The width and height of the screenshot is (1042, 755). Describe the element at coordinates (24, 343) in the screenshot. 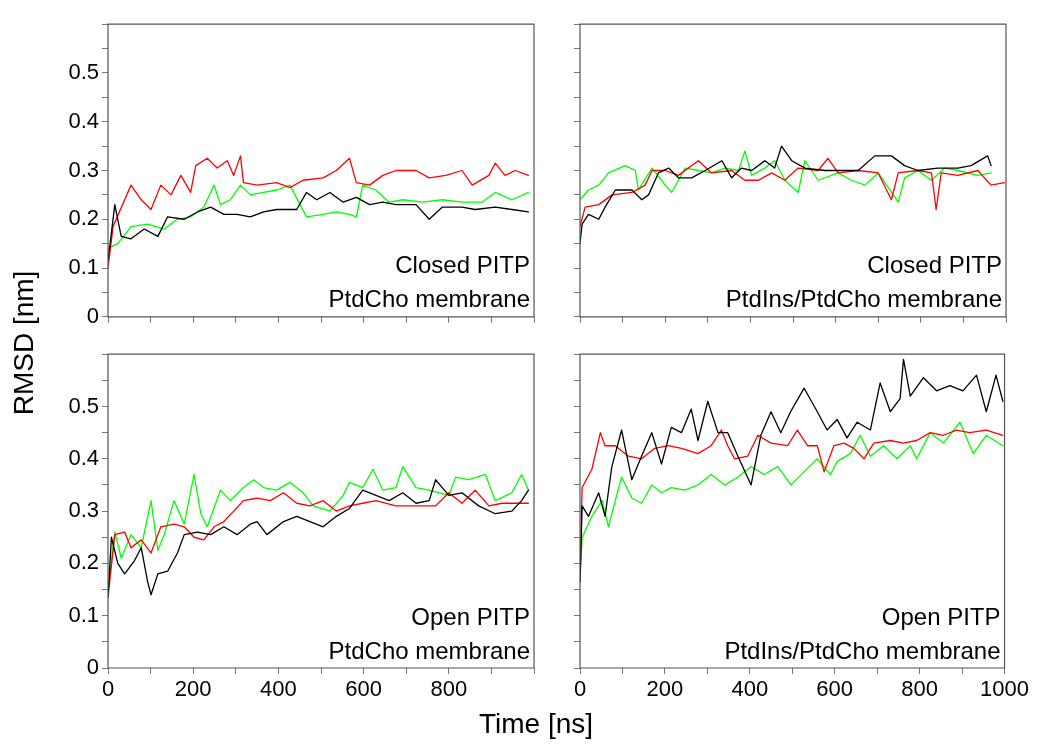

I see `y-axis-title: RMSD [nm]` at that location.